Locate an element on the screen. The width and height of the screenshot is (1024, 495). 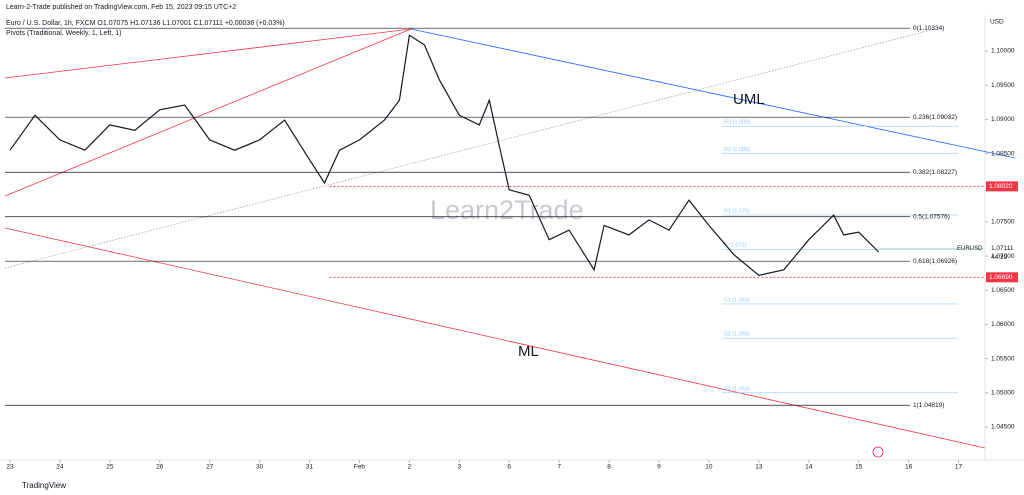
x-tick-label: 10 is located at coordinates (709, 467).